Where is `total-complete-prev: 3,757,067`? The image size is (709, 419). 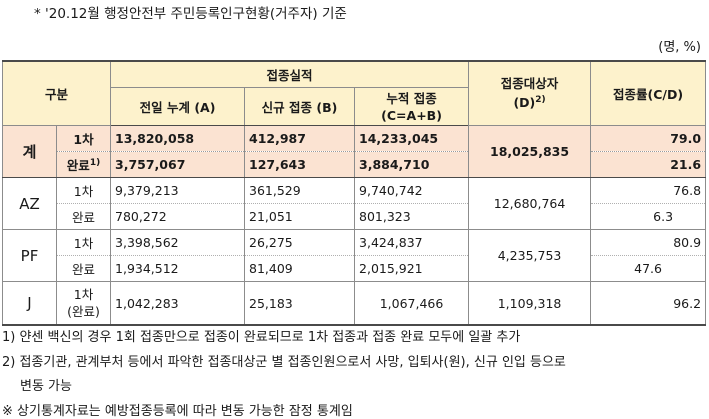
total-complete-prev: 3,757,067 is located at coordinates (178, 164).